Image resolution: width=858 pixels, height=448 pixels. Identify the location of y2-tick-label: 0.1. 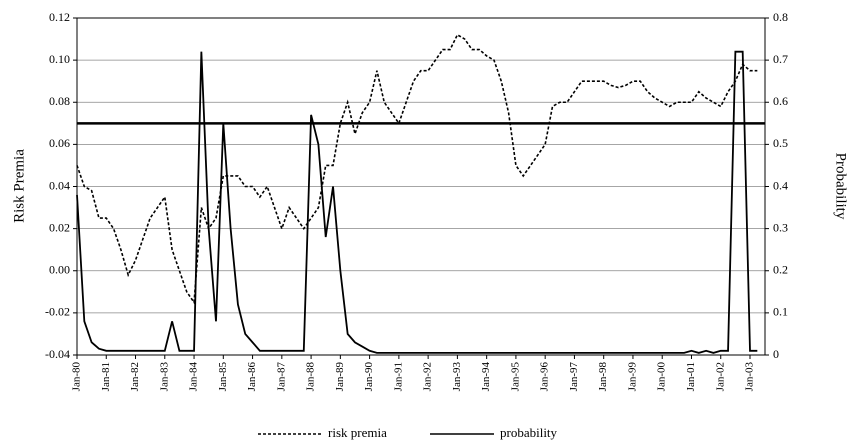
(780, 312).